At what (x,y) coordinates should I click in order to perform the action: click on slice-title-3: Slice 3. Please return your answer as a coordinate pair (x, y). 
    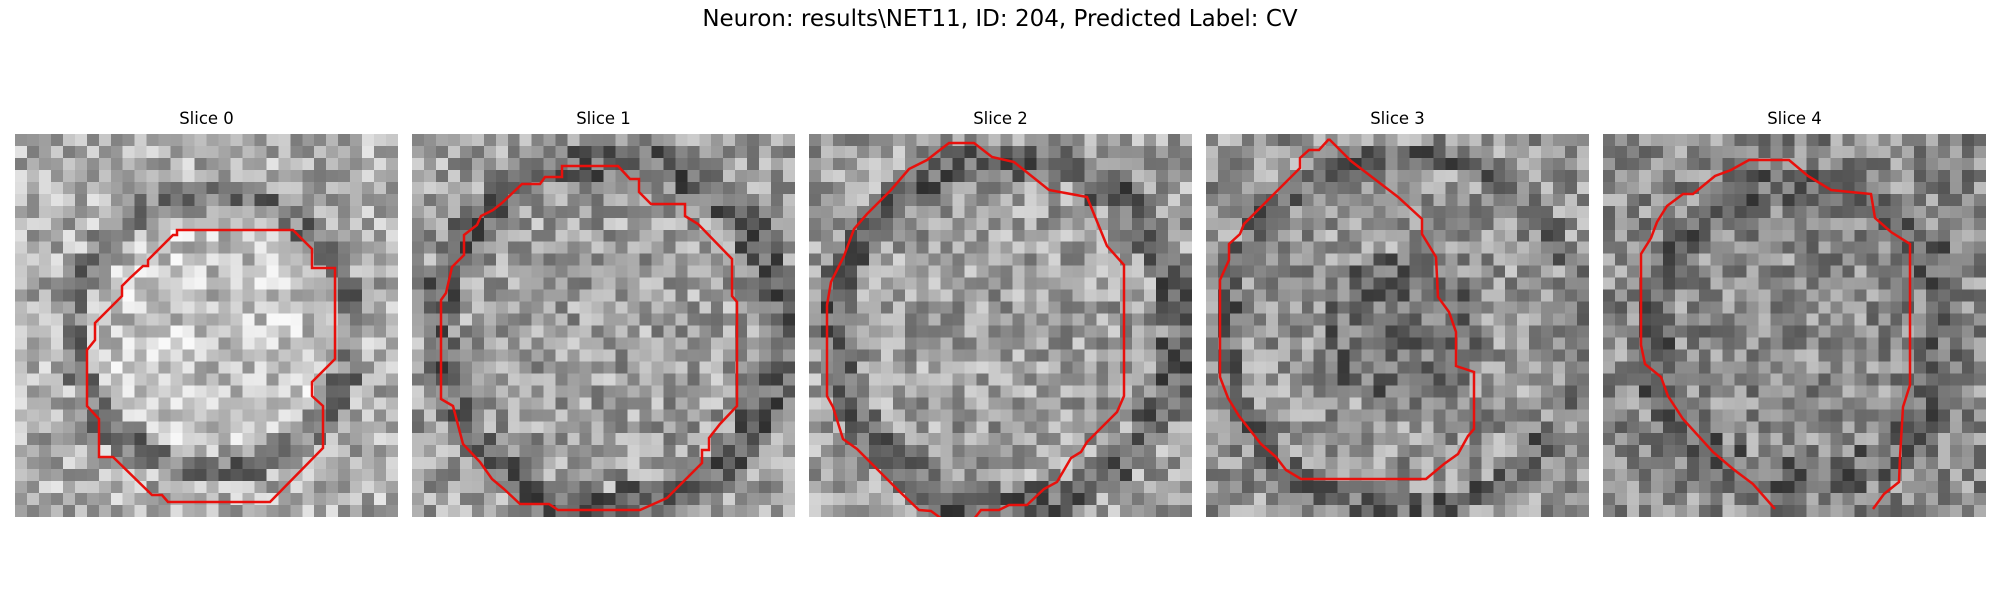
    Looking at the image, I should click on (1397, 118).